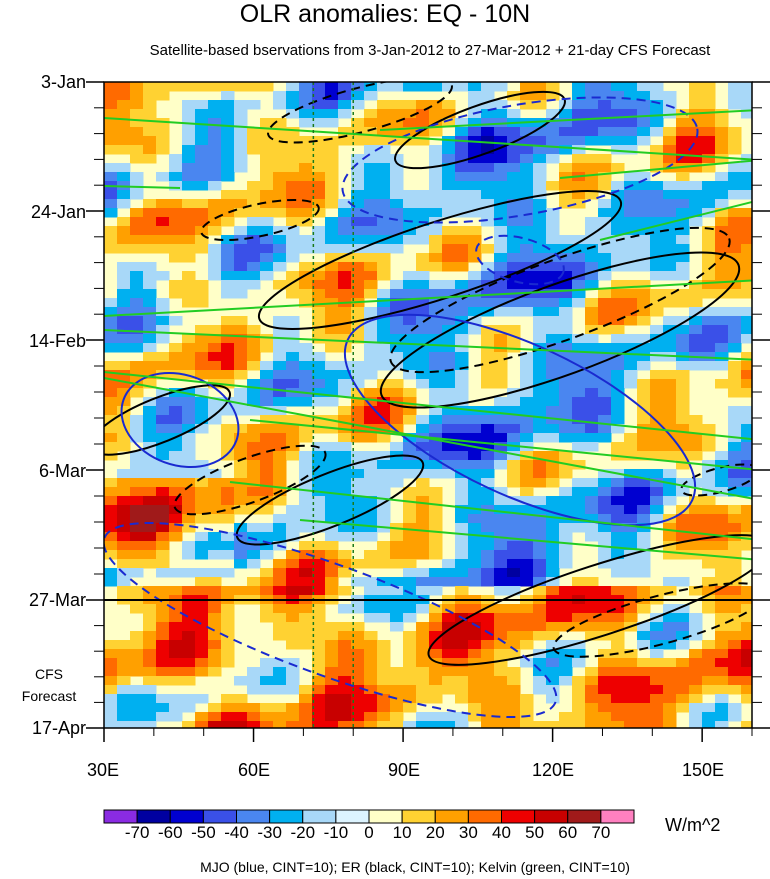 This screenshot has width=770, height=879. What do you see at coordinates (186, 816) in the screenshot?
I see `colorbar-swatch` at bounding box center [186, 816].